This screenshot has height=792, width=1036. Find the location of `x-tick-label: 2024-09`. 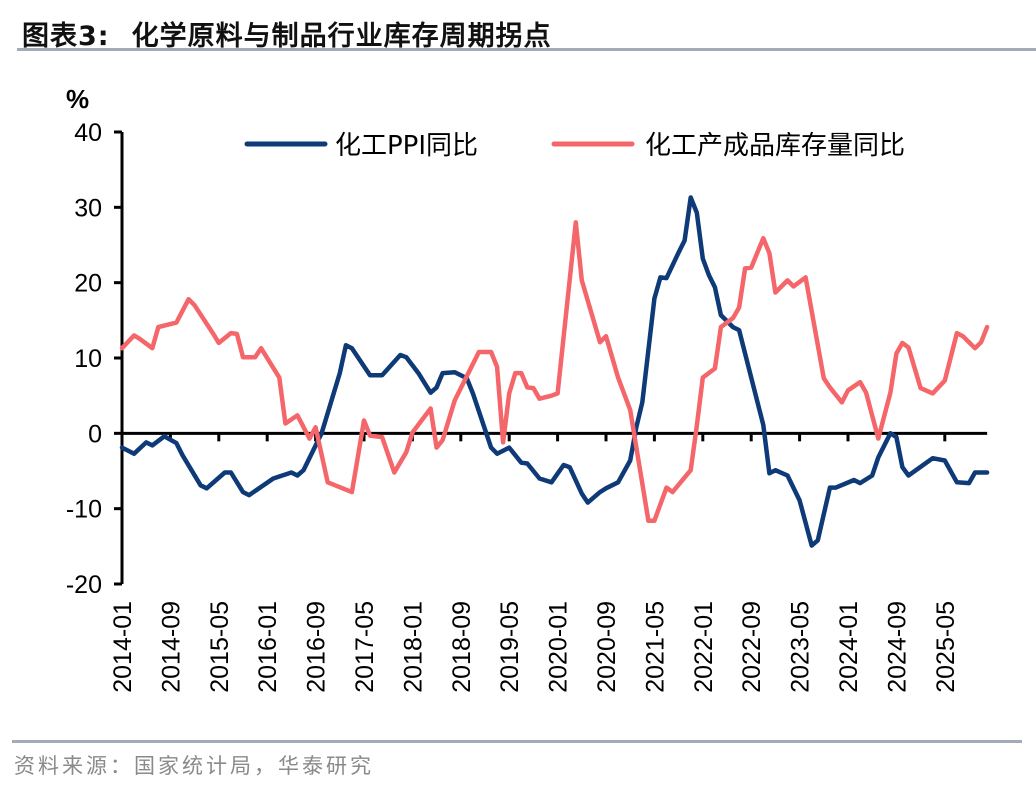

x-tick-label: 2024-09 is located at coordinates (897, 647).